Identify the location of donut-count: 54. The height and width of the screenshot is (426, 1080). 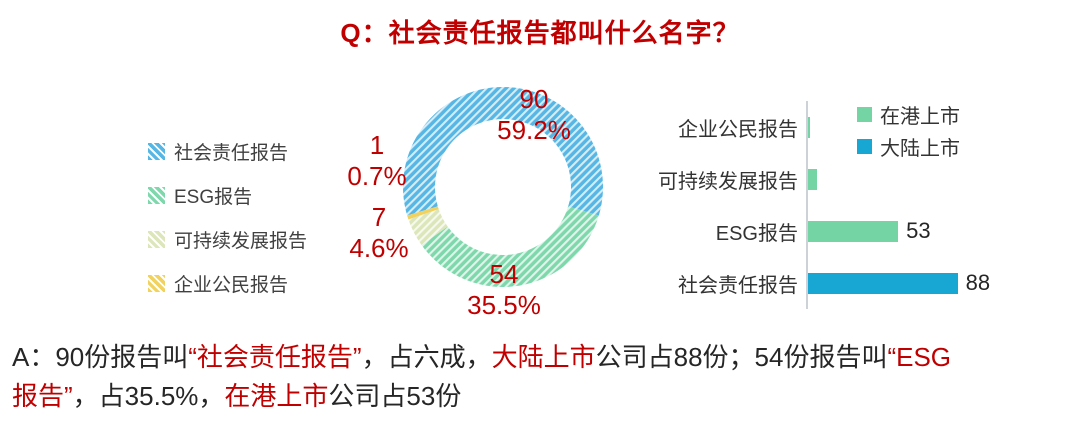
(504, 274).